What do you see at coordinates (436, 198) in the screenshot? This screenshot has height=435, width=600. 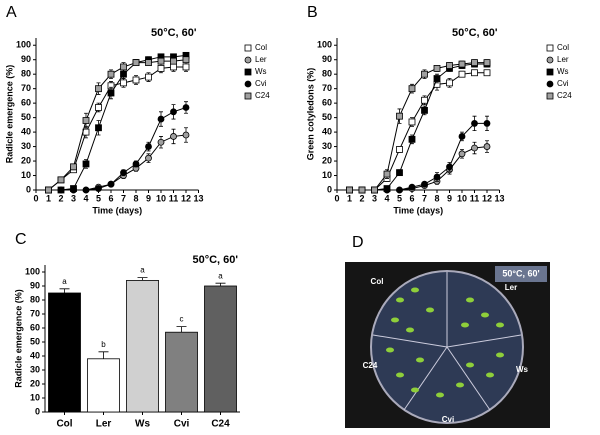 I see `x-tick-label: 8` at bounding box center [436, 198].